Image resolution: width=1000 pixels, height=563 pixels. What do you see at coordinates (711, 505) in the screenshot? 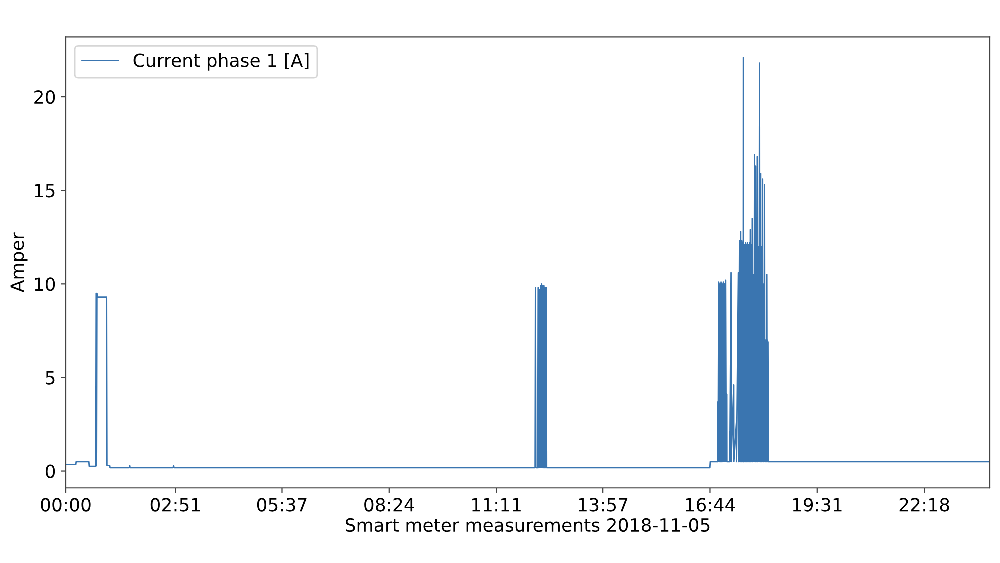
I see `x-tick-label: 16:44` at bounding box center [711, 505].